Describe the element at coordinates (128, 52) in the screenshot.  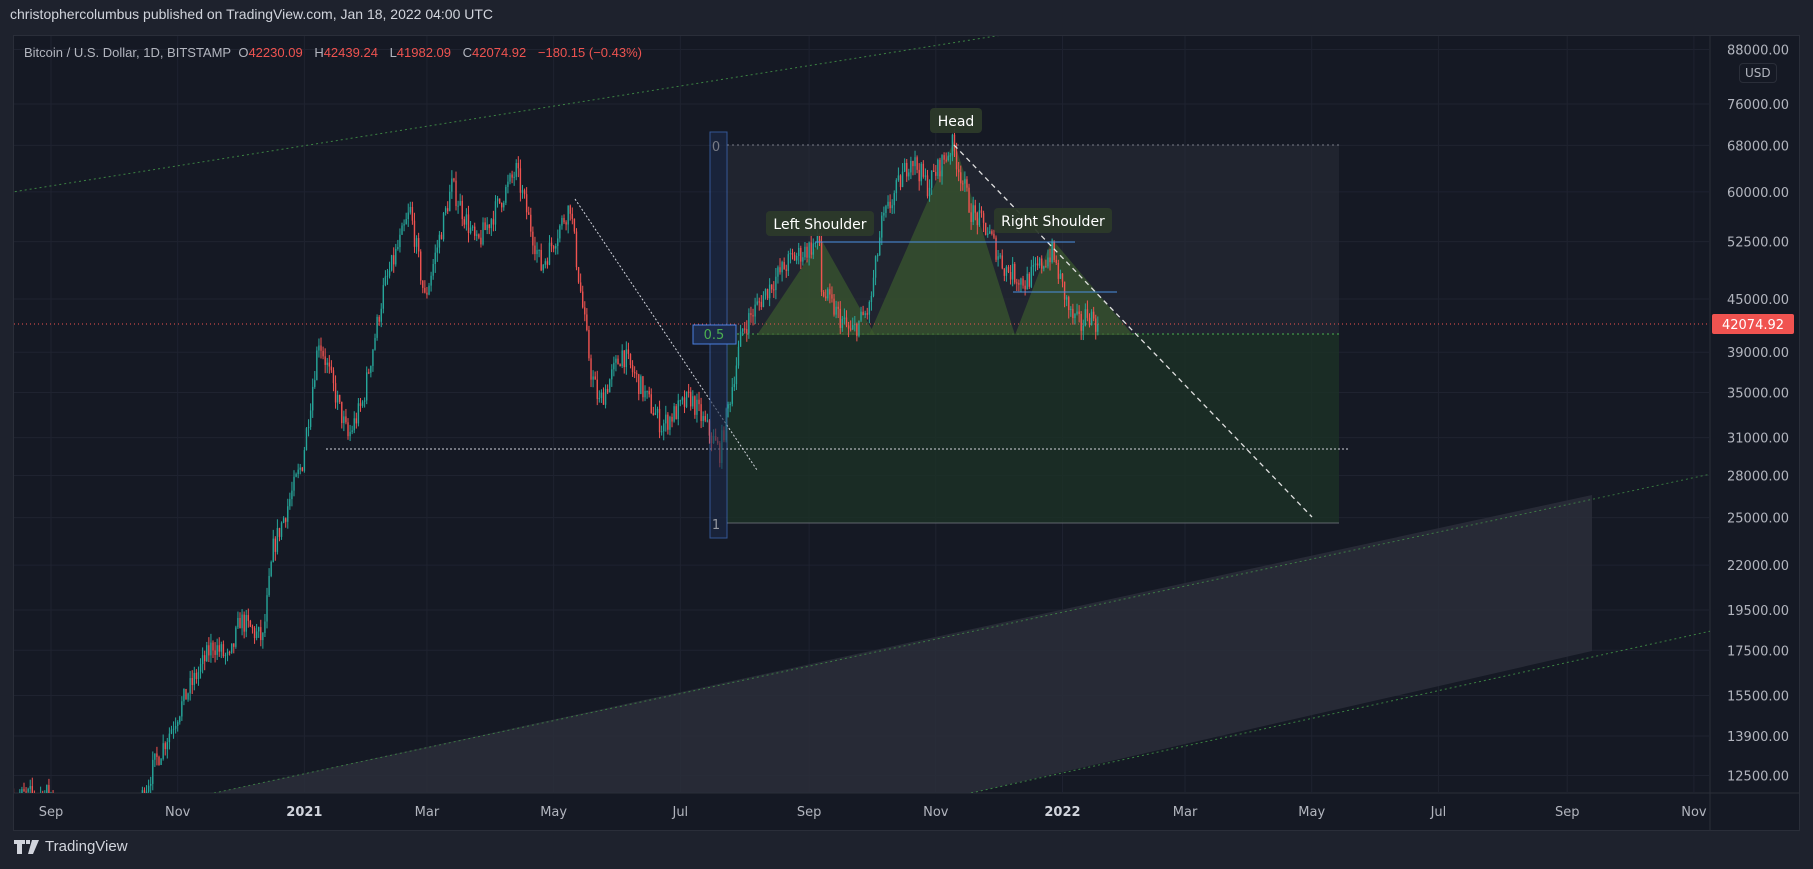
I see `symbol-name: Bitcoin / U.S. Dollar, 1D, BITSTAMP` at that location.